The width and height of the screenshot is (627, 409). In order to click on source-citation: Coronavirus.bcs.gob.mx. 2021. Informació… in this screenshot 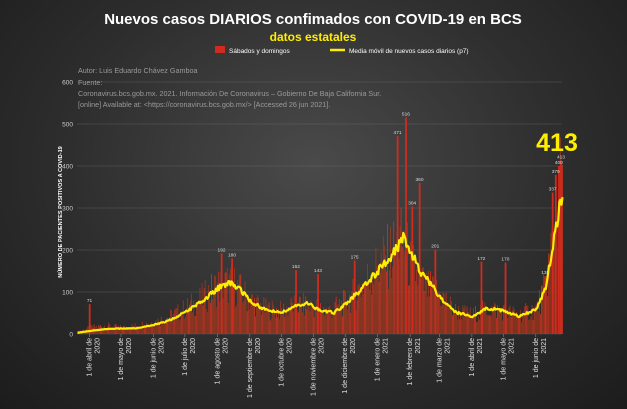, I will do `click(229, 93)`.